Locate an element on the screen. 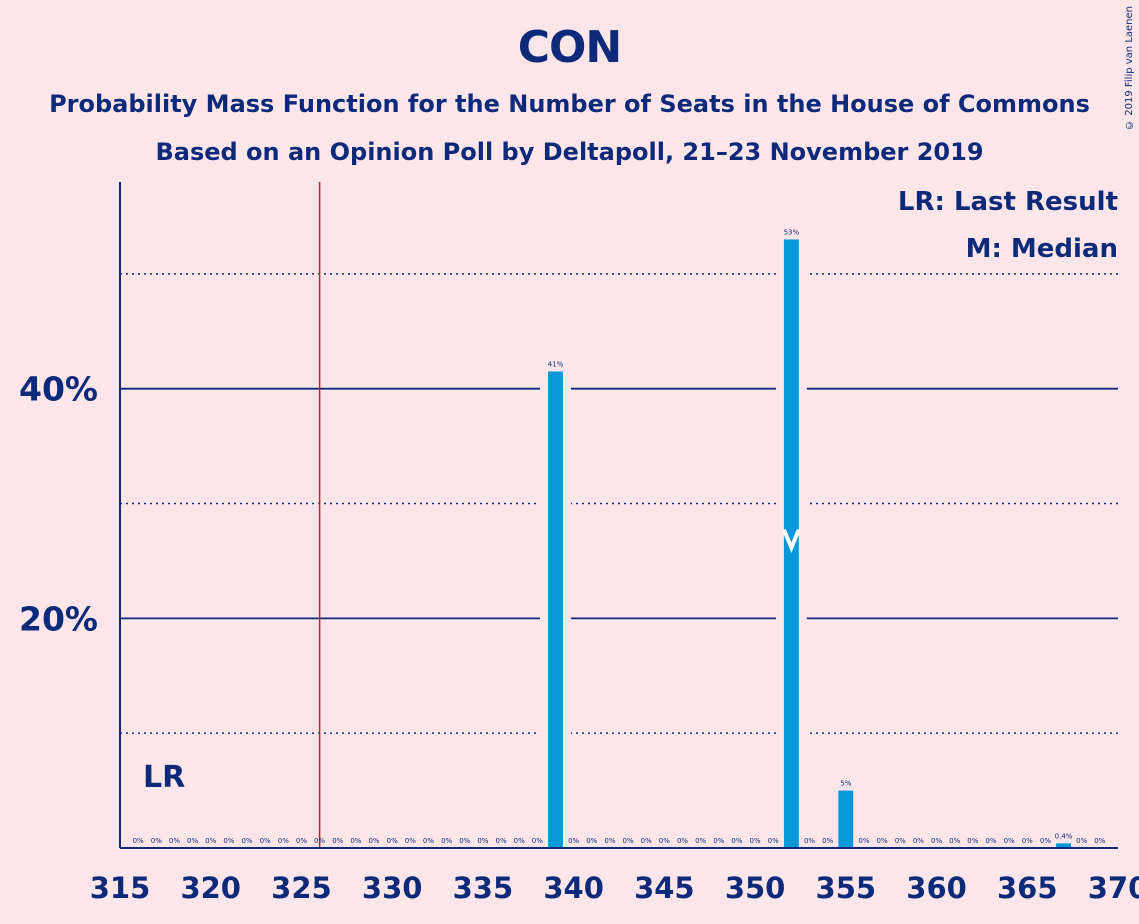 The height and width of the screenshot is (924, 1139). markers is located at coordinates (791, 540).